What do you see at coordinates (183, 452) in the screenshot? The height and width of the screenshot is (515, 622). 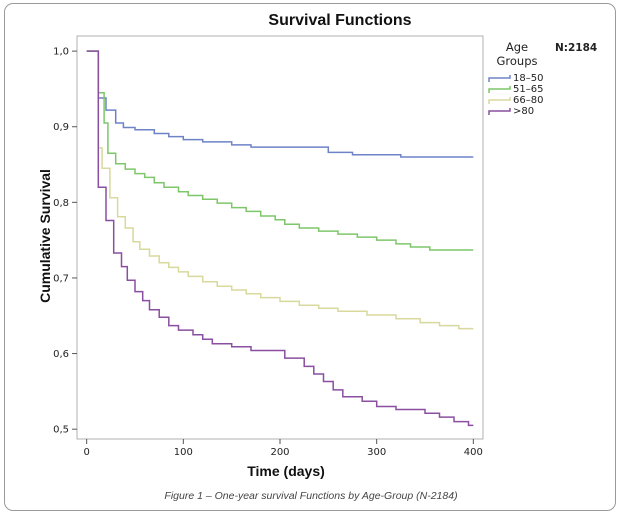 I see `x-tick-label: 100` at bounding box center [183, 452].